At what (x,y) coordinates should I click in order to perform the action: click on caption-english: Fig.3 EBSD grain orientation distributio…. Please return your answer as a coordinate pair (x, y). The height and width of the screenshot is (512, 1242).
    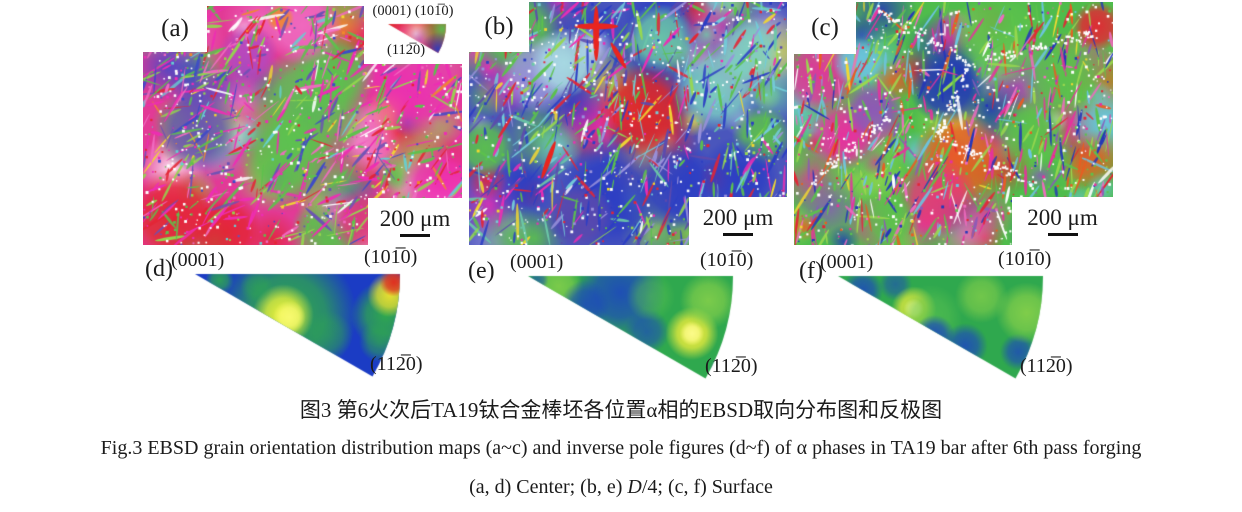
    Looking at the image, I should click on (621, 448).